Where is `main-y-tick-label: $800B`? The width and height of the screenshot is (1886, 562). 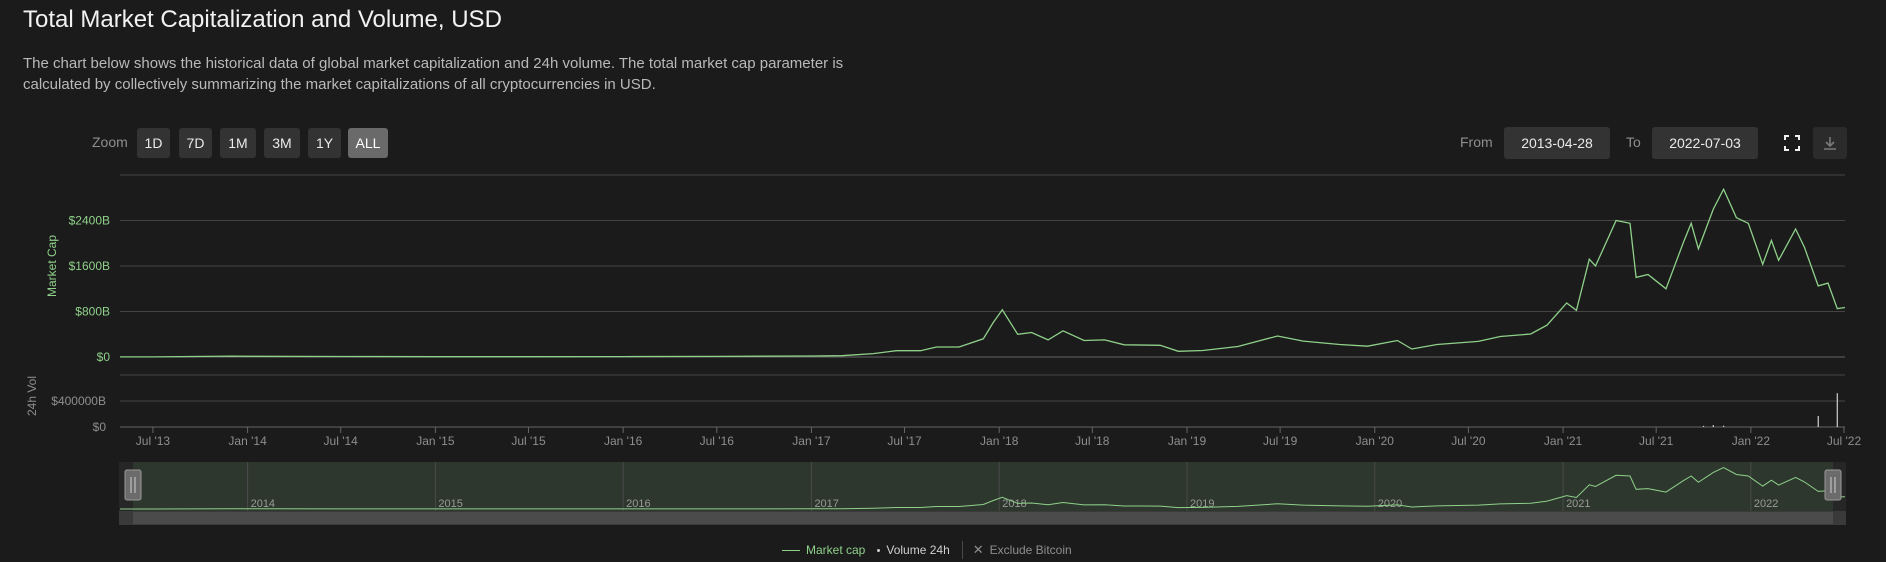
main-y-tick-label: $800B is located at coordinates (92, 312).